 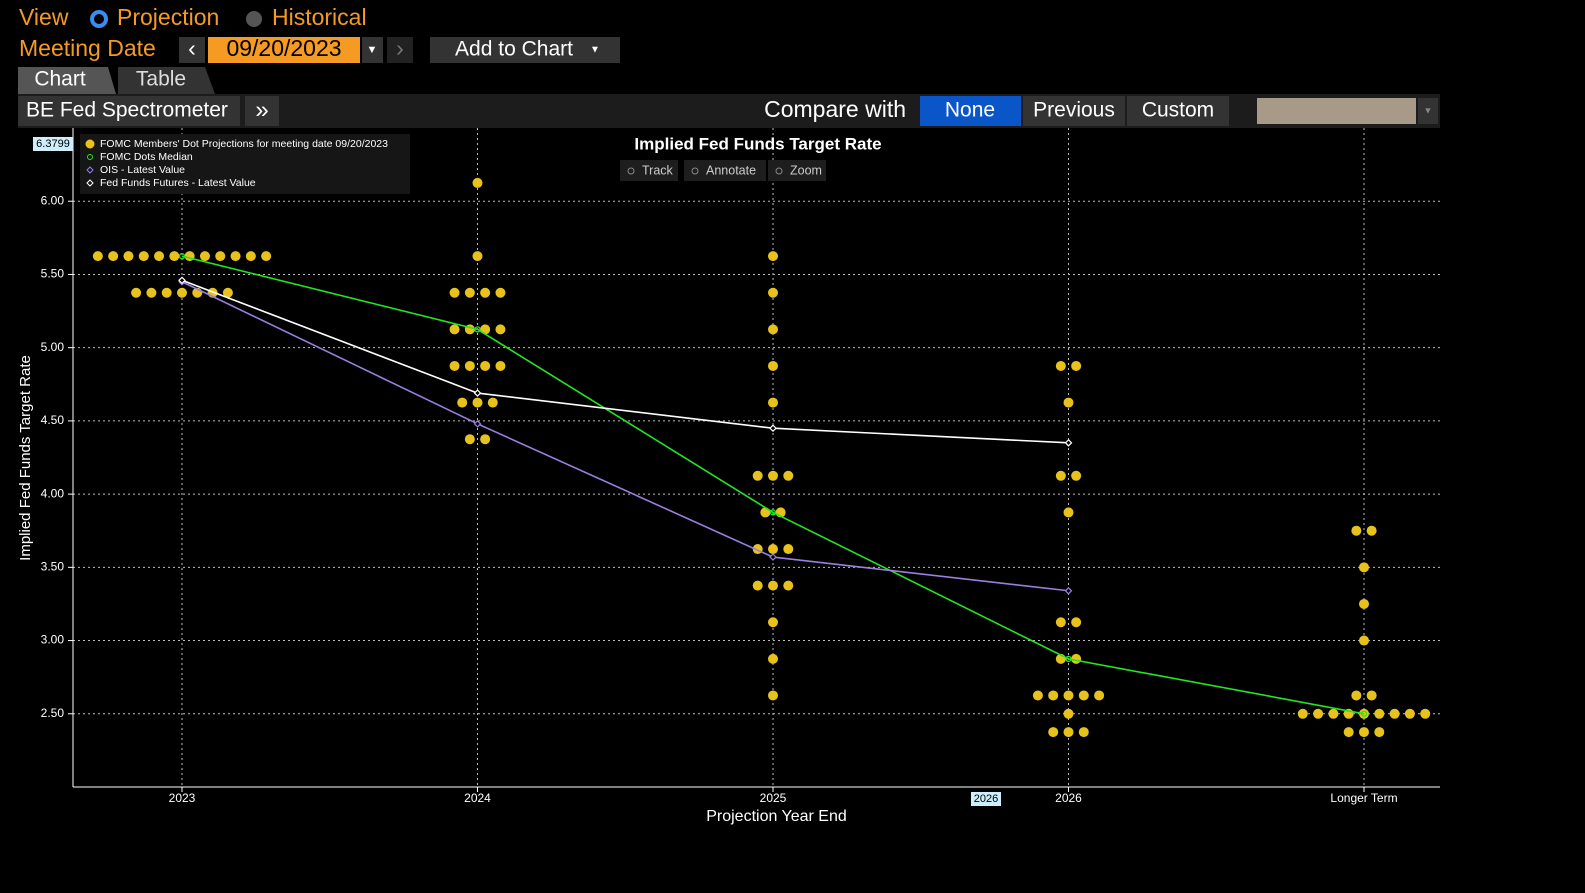 I want to click on tab, so click(x=166, y=80).